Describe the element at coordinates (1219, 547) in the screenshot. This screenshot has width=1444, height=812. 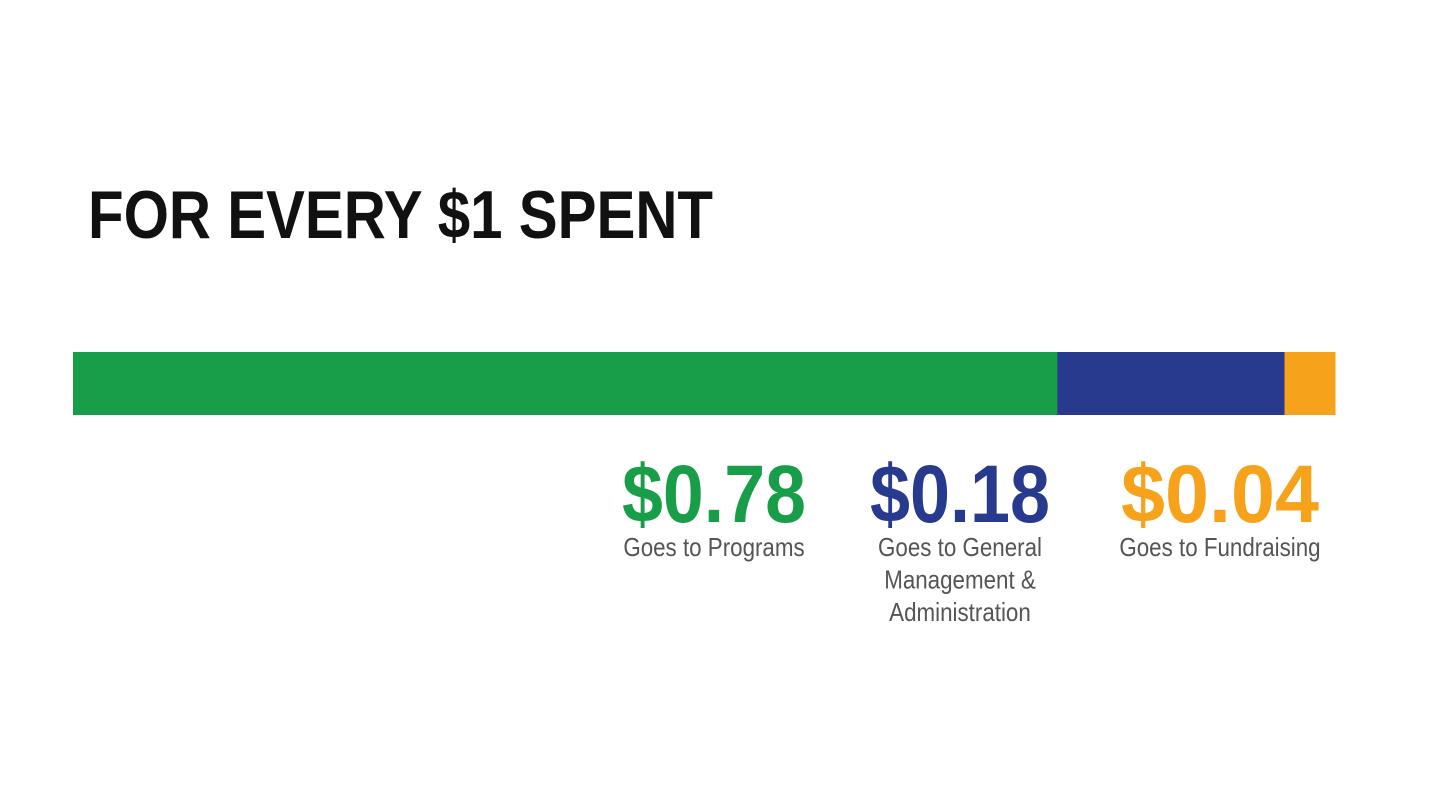
I see `category-label: Goes to Fundraising` at that location.